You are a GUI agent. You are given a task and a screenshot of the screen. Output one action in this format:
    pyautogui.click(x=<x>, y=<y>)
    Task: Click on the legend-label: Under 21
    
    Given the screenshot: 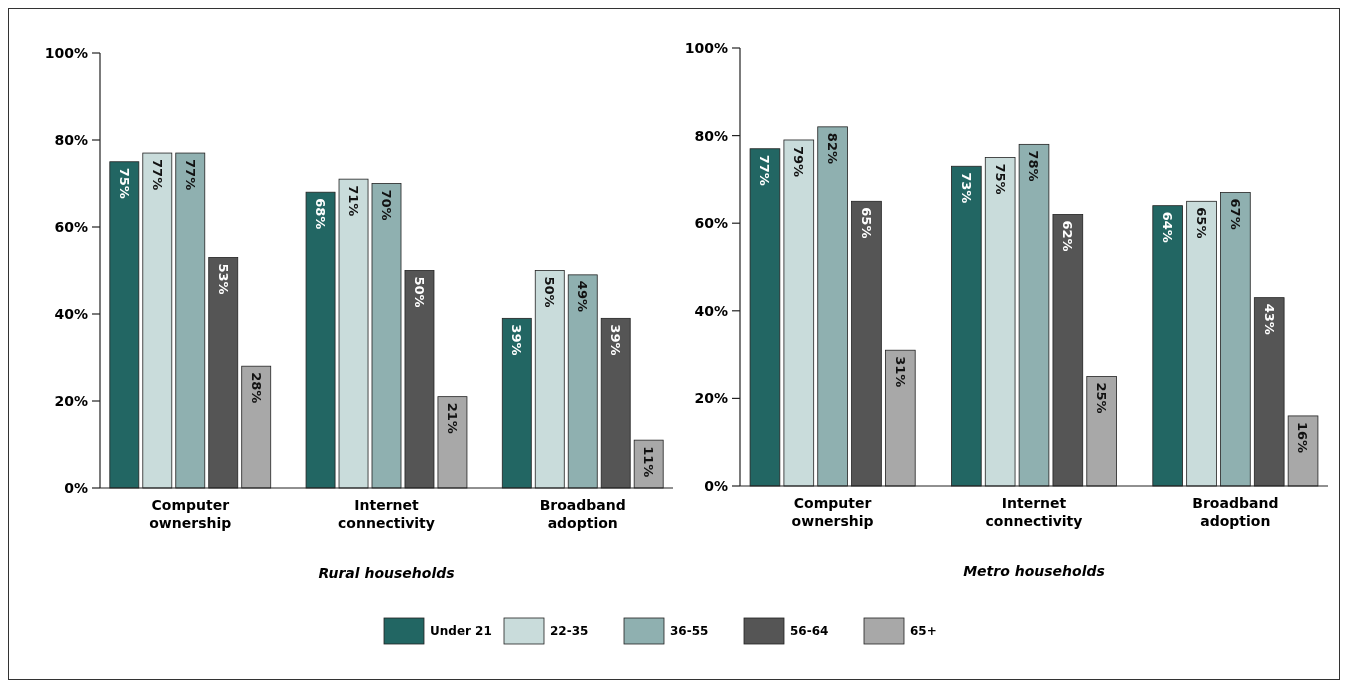 What is the action you would take?
    pyautogui.click(x=461, y=631)
    